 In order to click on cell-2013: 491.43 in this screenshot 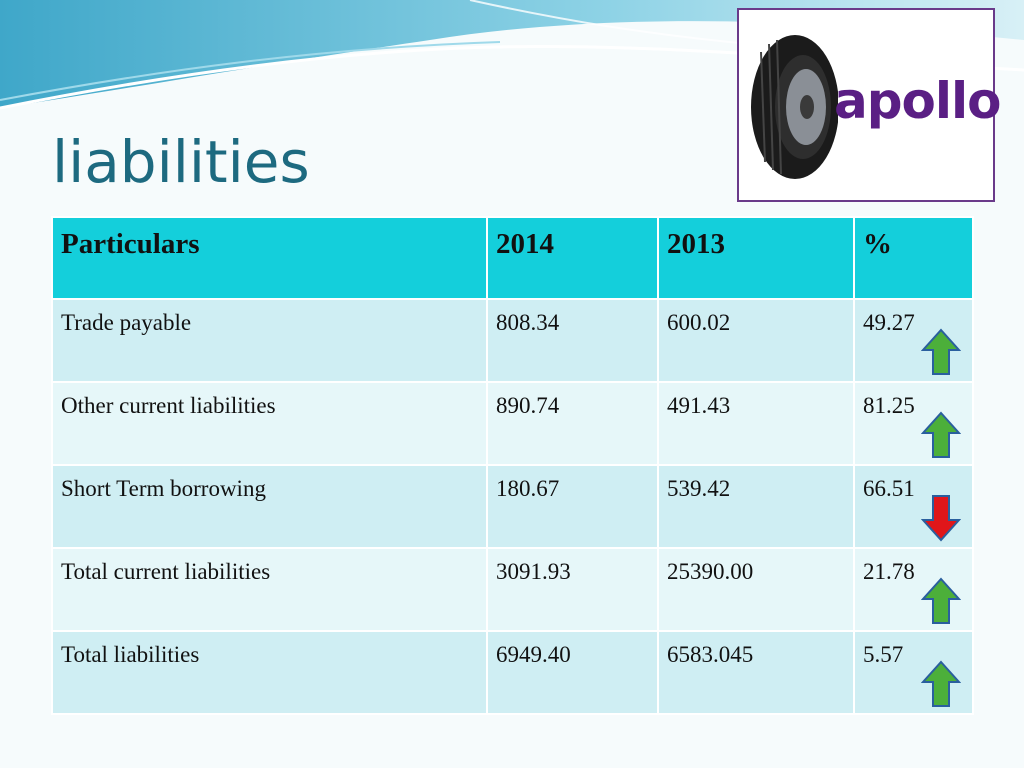, I will do `click(756, 423)`.